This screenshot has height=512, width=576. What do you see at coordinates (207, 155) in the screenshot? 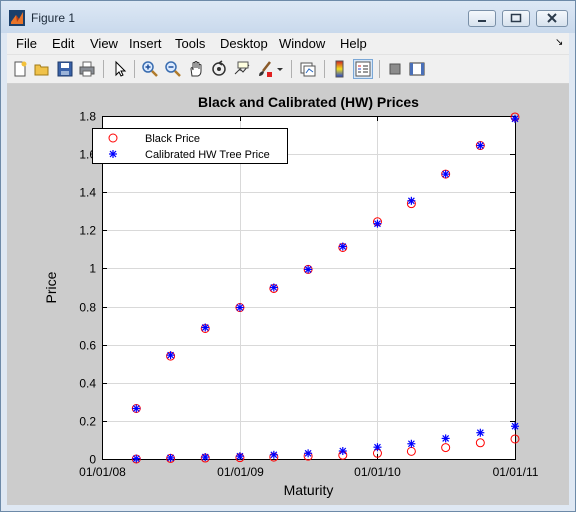
I see `legend-label-hw-tree-price: Calibrated HW Tree Price` at bounding box center [207, 155].